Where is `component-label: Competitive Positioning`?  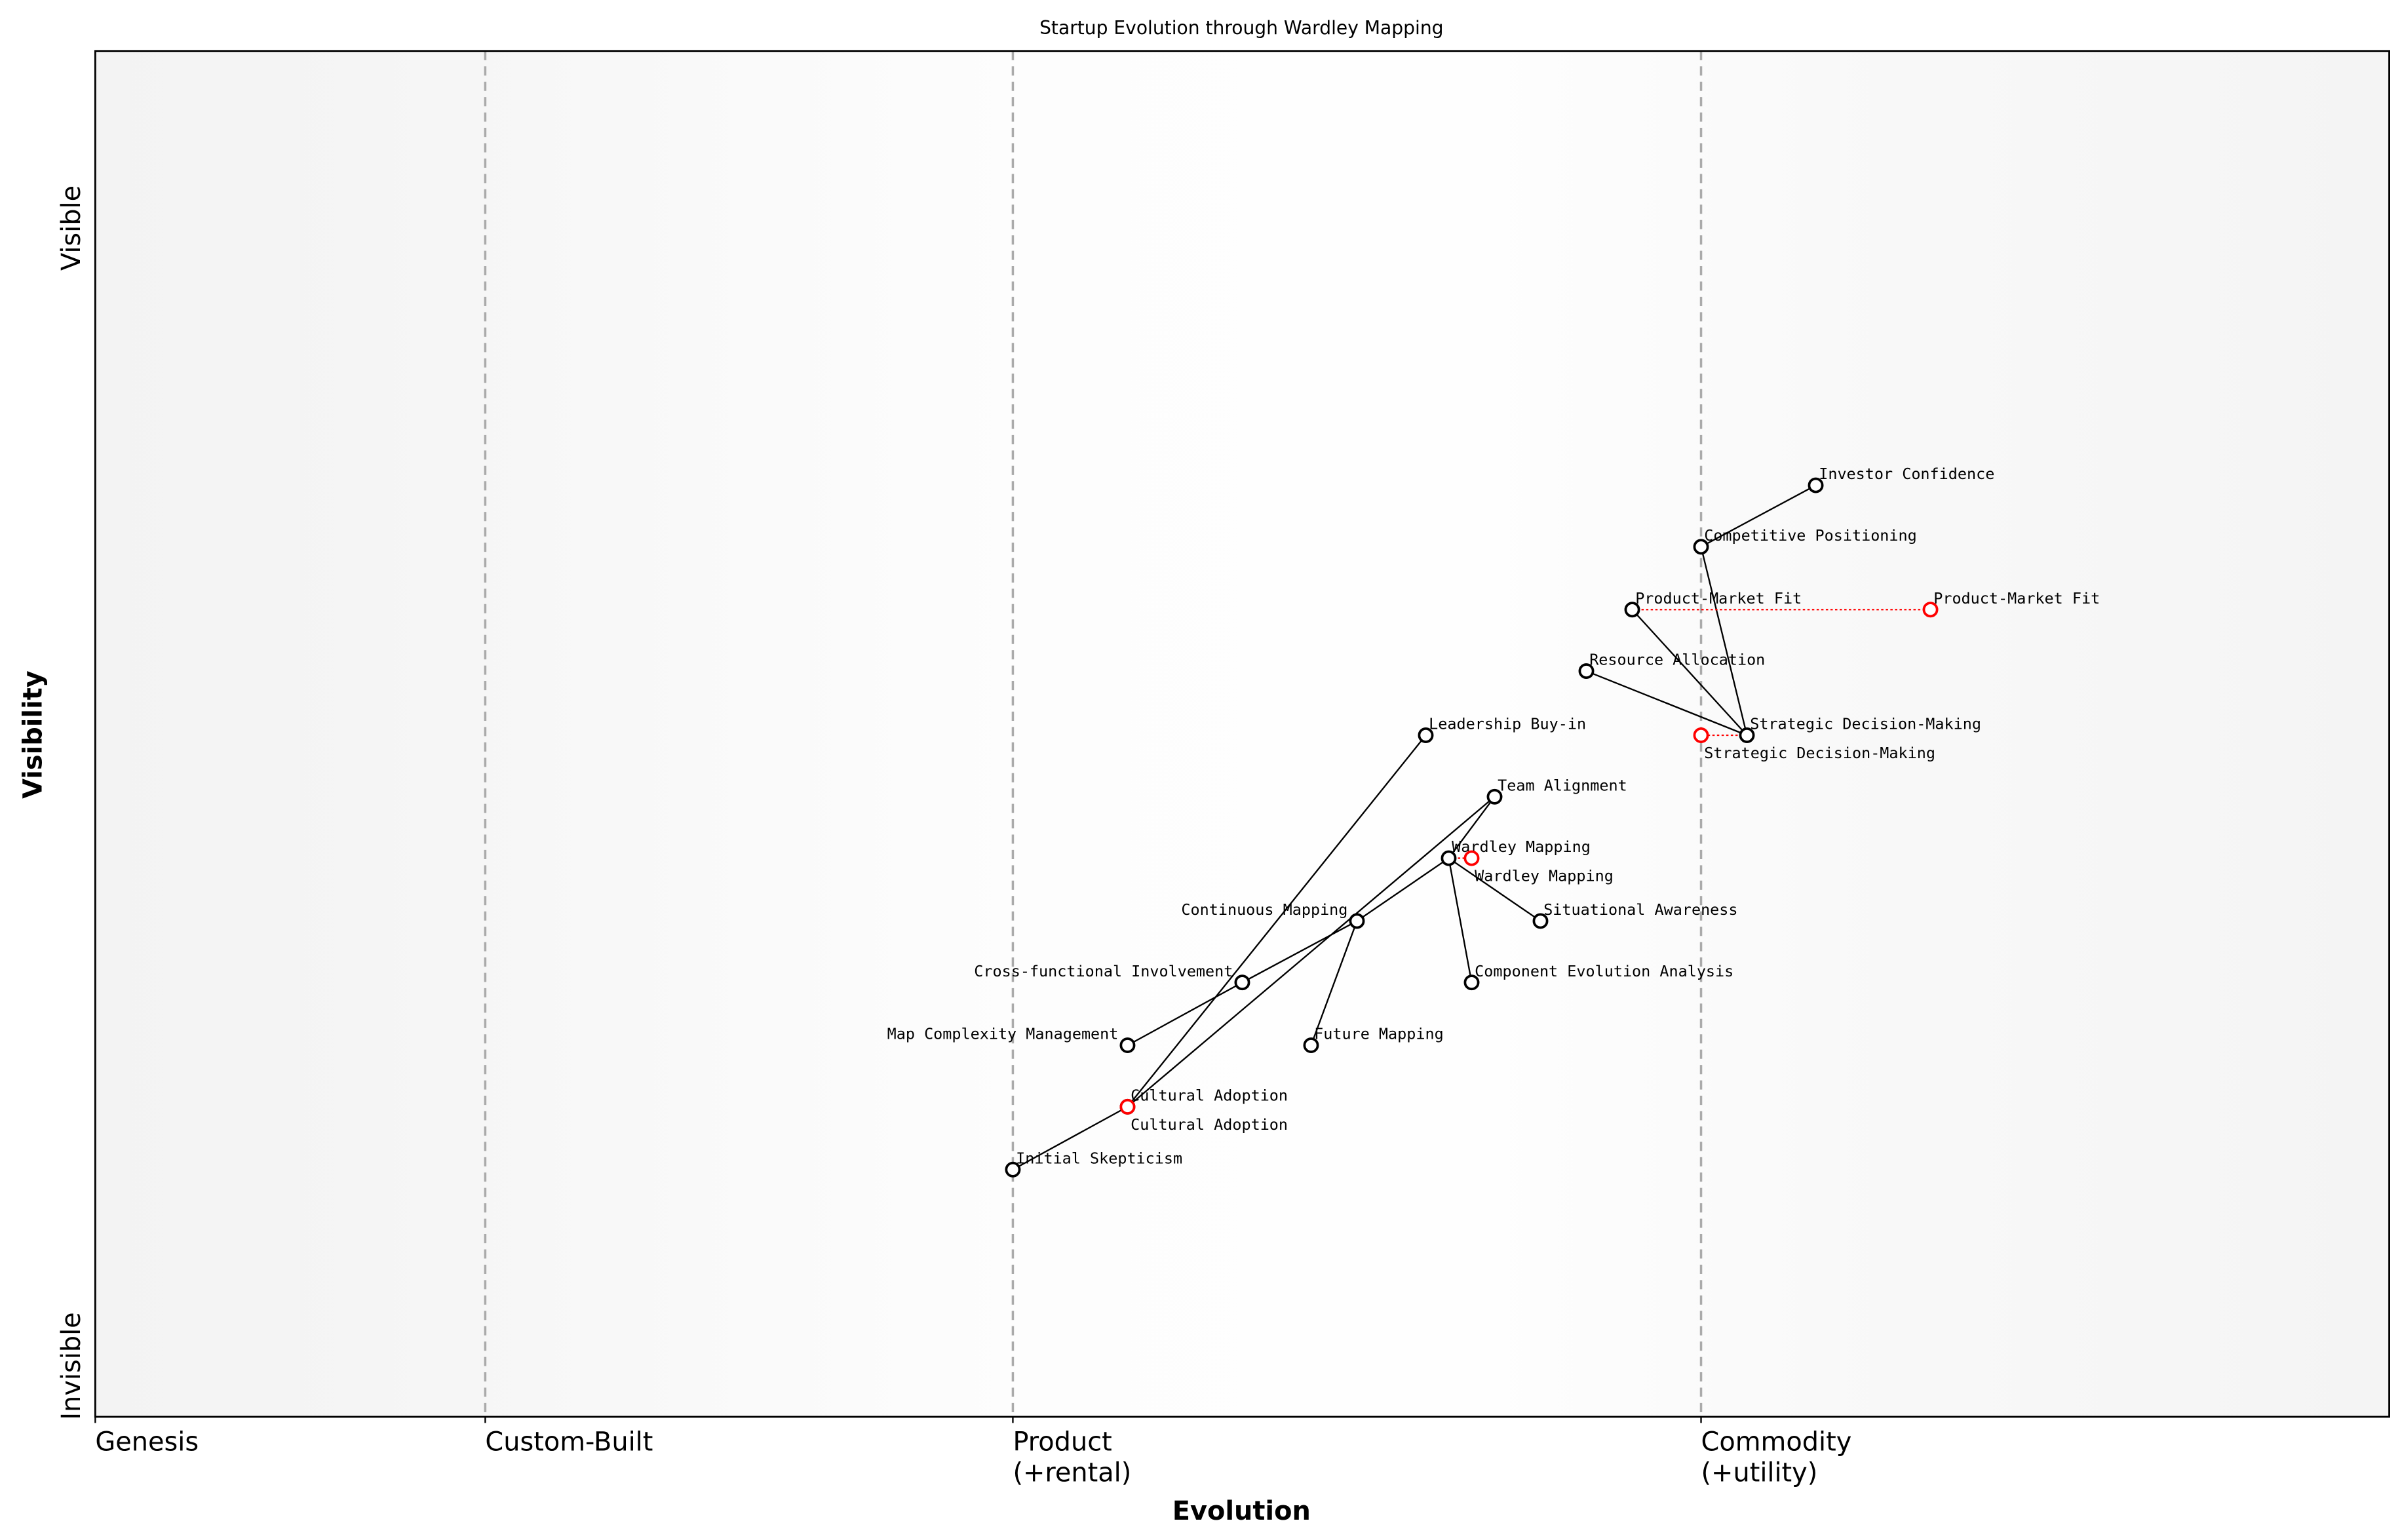 component-label: Competitive Positioning is located at coordinates (1810, 535).